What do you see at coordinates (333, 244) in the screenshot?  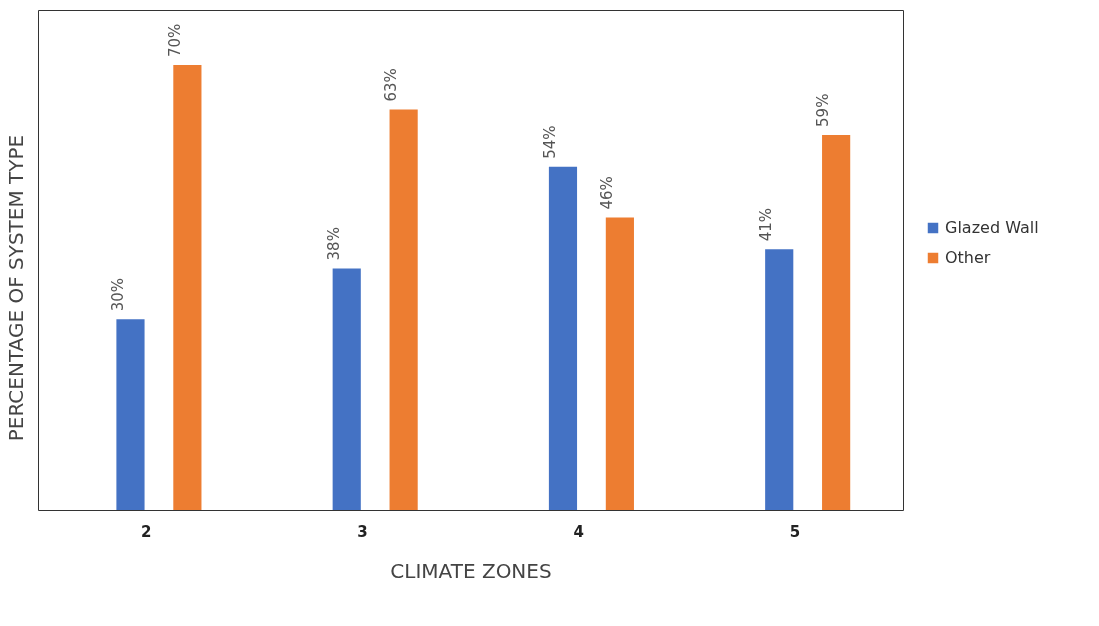 I see `data-label: 38%` at bounding box center [333, 244].